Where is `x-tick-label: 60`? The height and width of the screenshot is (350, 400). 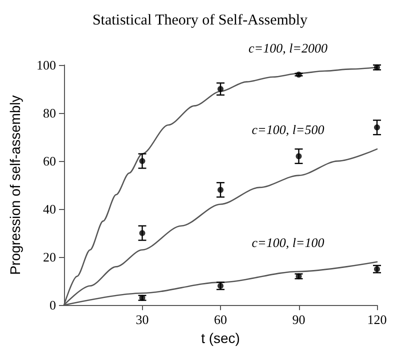 x-tick-label: 60 is located at coordinates (220, 320).